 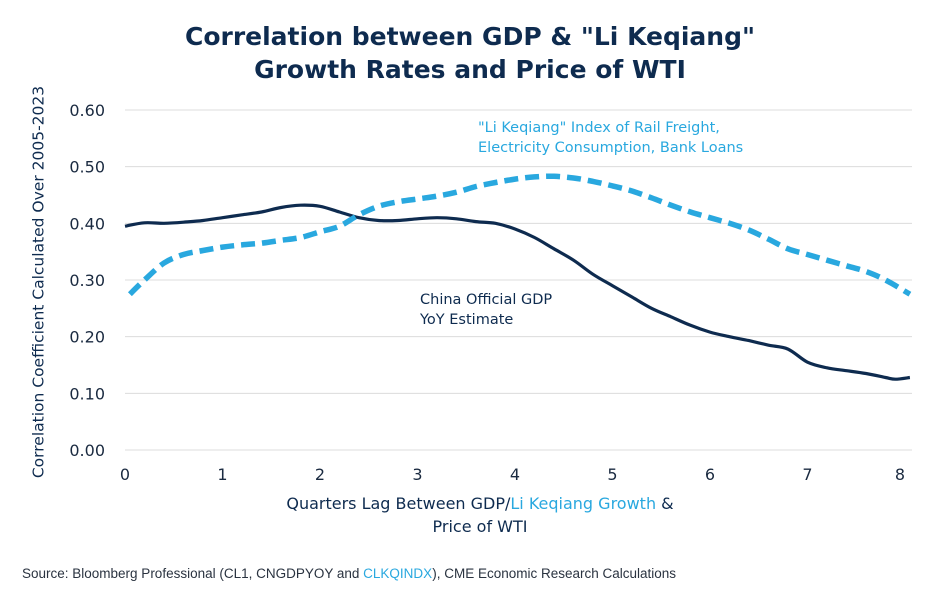 I want to click on x-tick-label: 2, so click(x=320, y=474).